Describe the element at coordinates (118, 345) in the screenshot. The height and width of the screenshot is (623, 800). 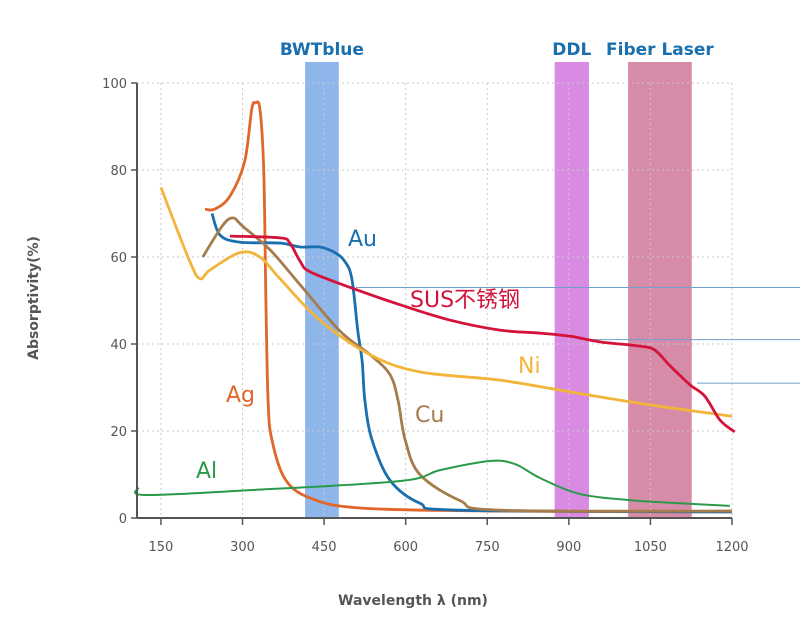
I see `y-tick-label: 40` at that location.